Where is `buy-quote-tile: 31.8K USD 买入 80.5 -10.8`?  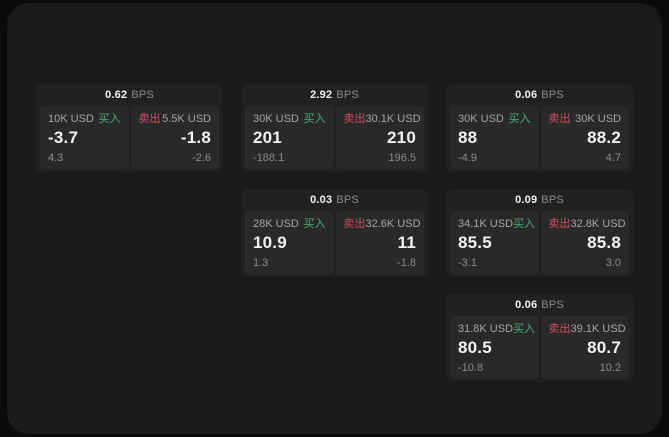
buy-quote-tile: 31.8K USD 买入 80.5 -10.8 is located at coordinates (494, 347).